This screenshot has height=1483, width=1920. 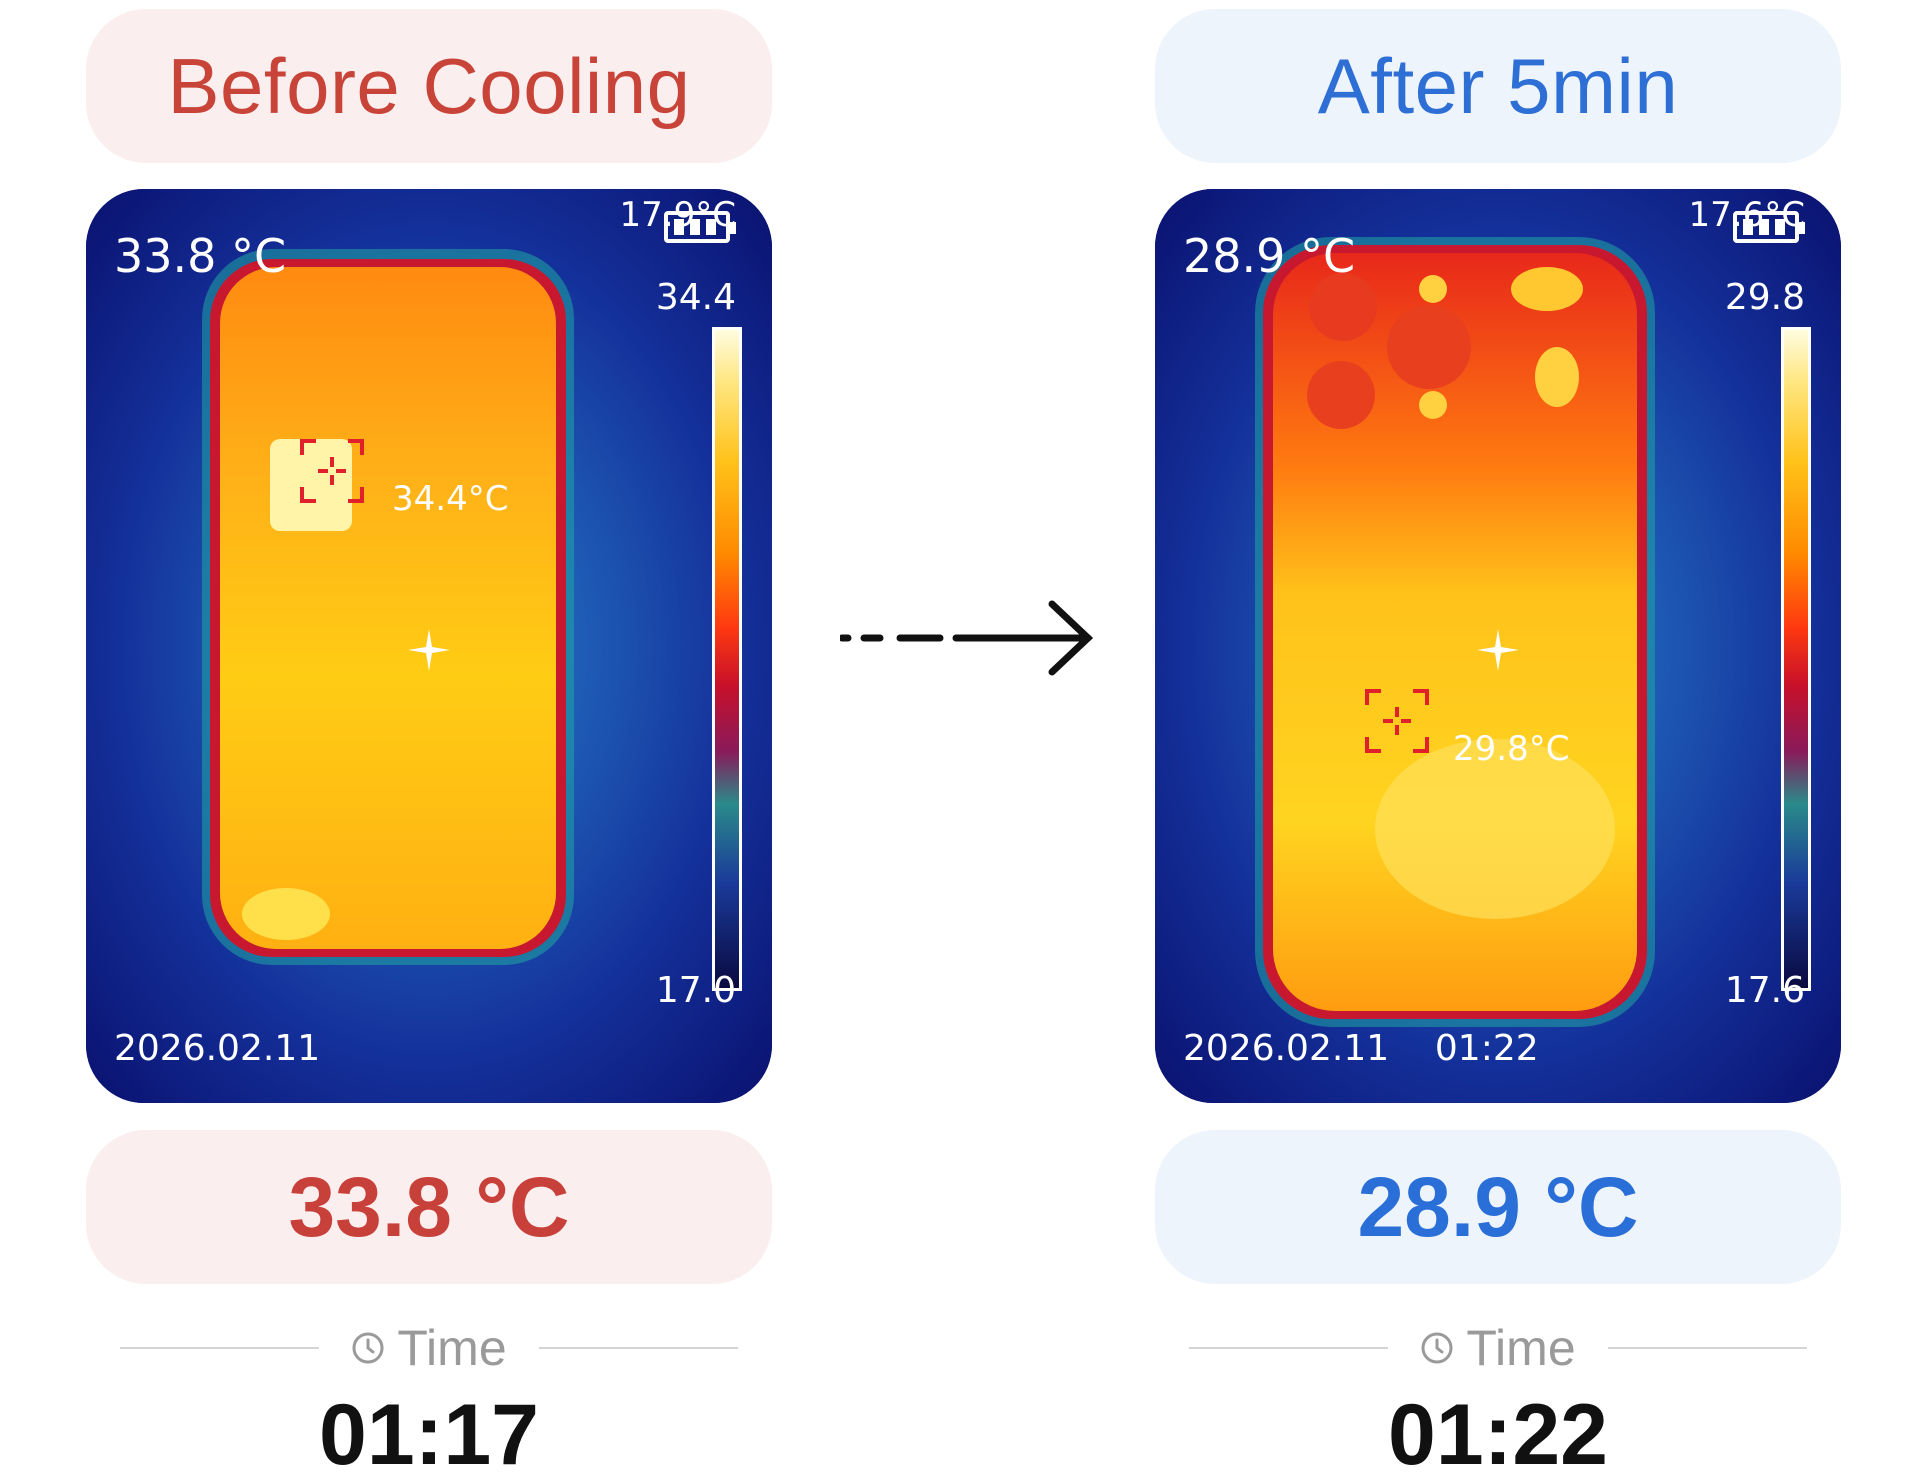 I want to click on after-scale-max: 29.8, so click(x=1764, y=297).